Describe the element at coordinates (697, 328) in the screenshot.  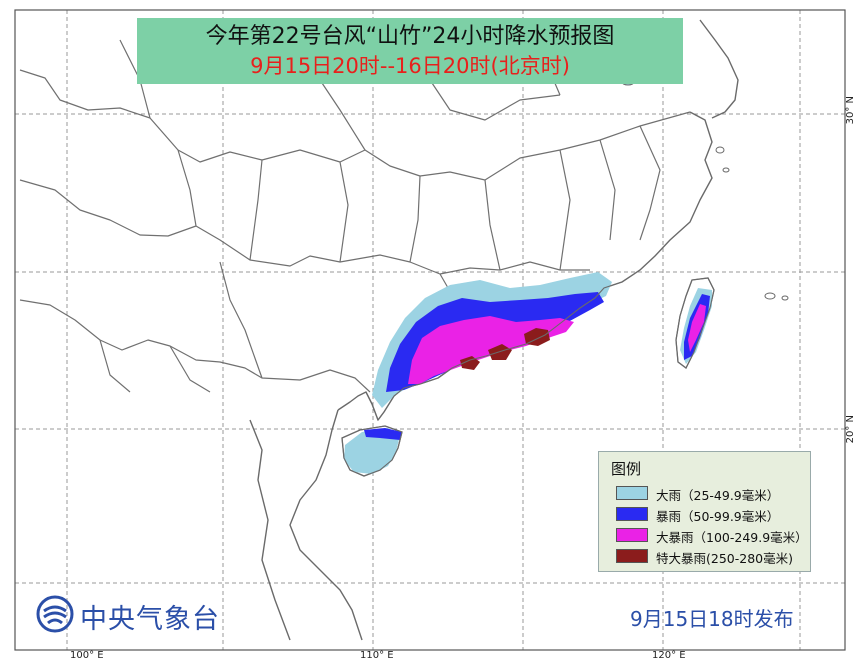
I see `rain-zone-severe-rainstorm-taiwan` at that location.